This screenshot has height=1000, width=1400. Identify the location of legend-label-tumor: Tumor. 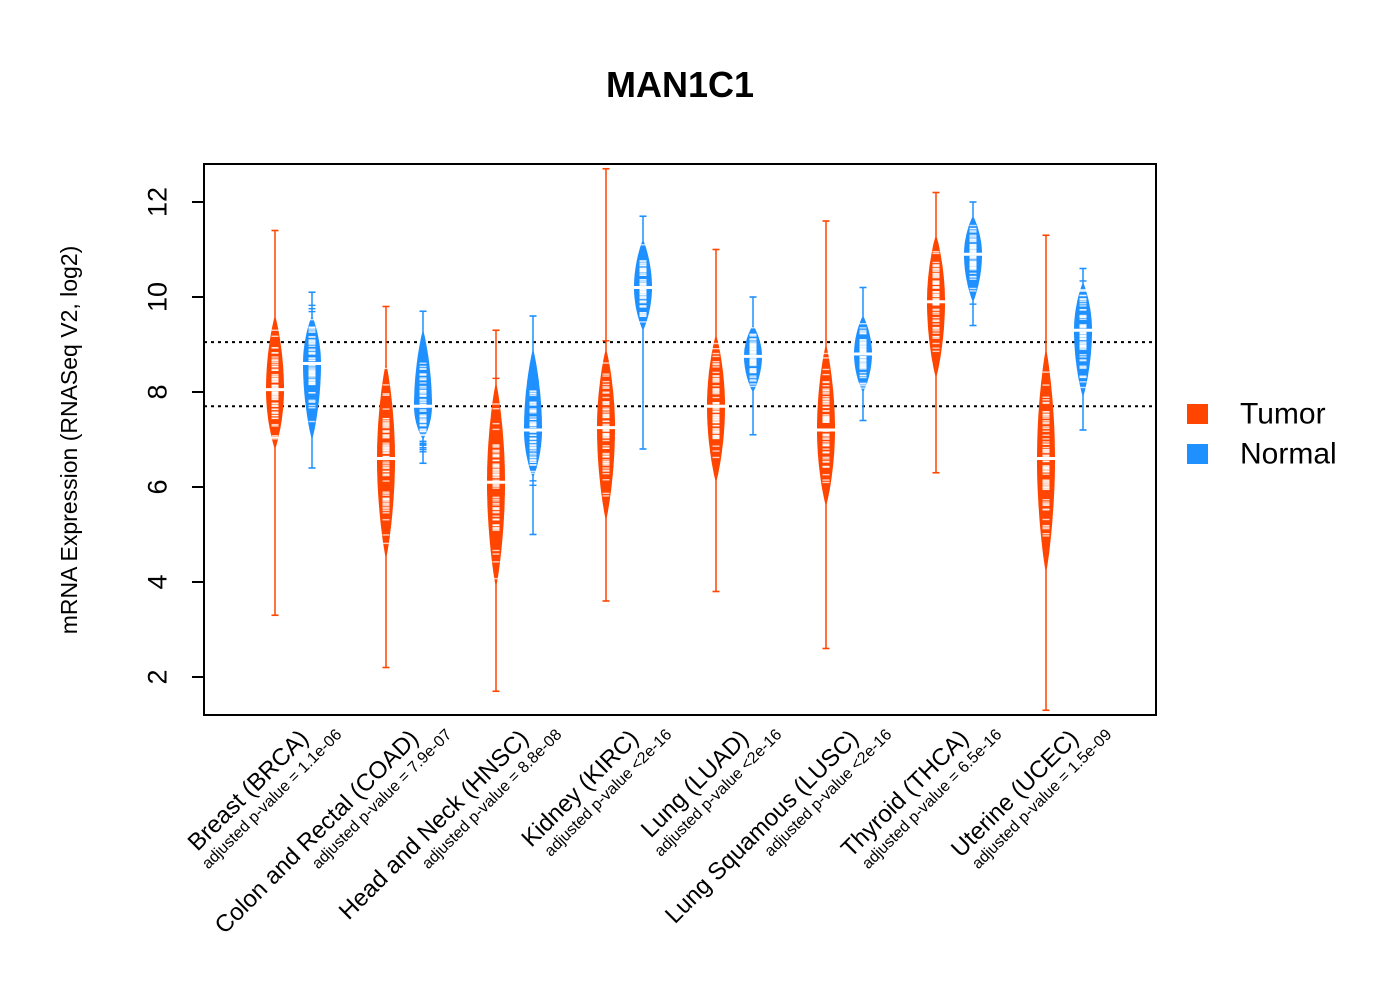
(1283, 414).